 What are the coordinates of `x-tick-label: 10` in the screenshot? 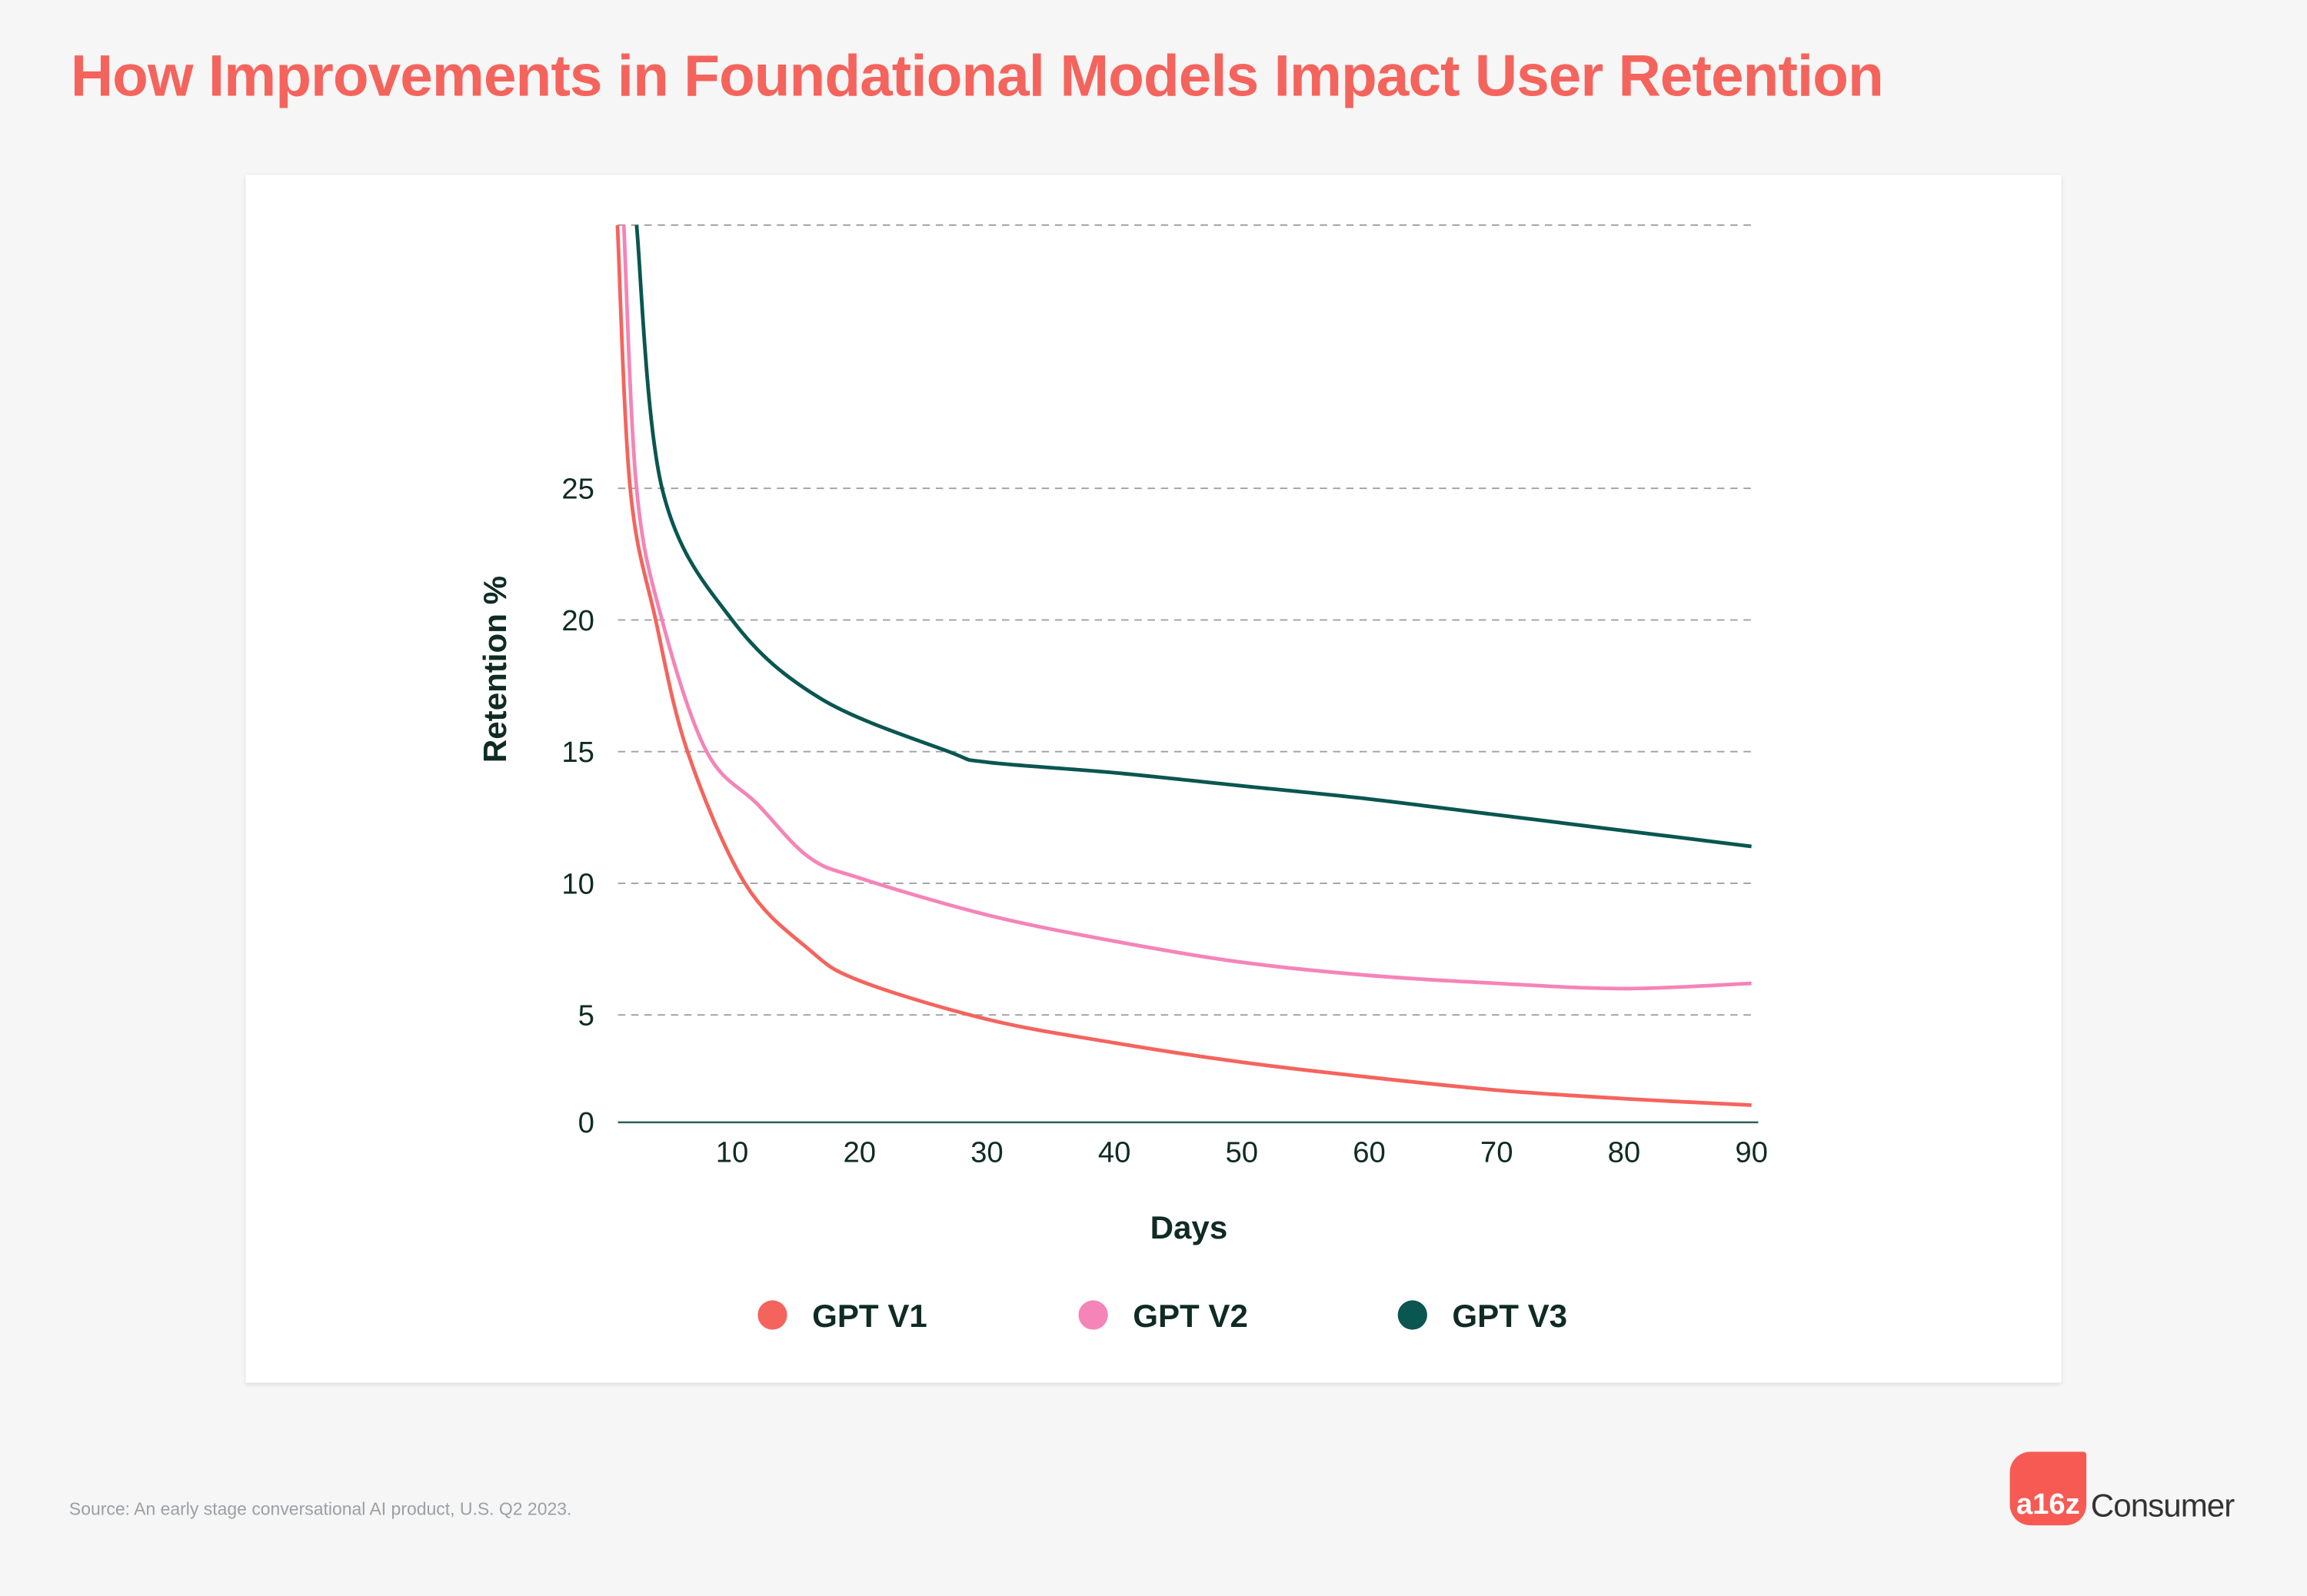 It's located at (732, 1152).